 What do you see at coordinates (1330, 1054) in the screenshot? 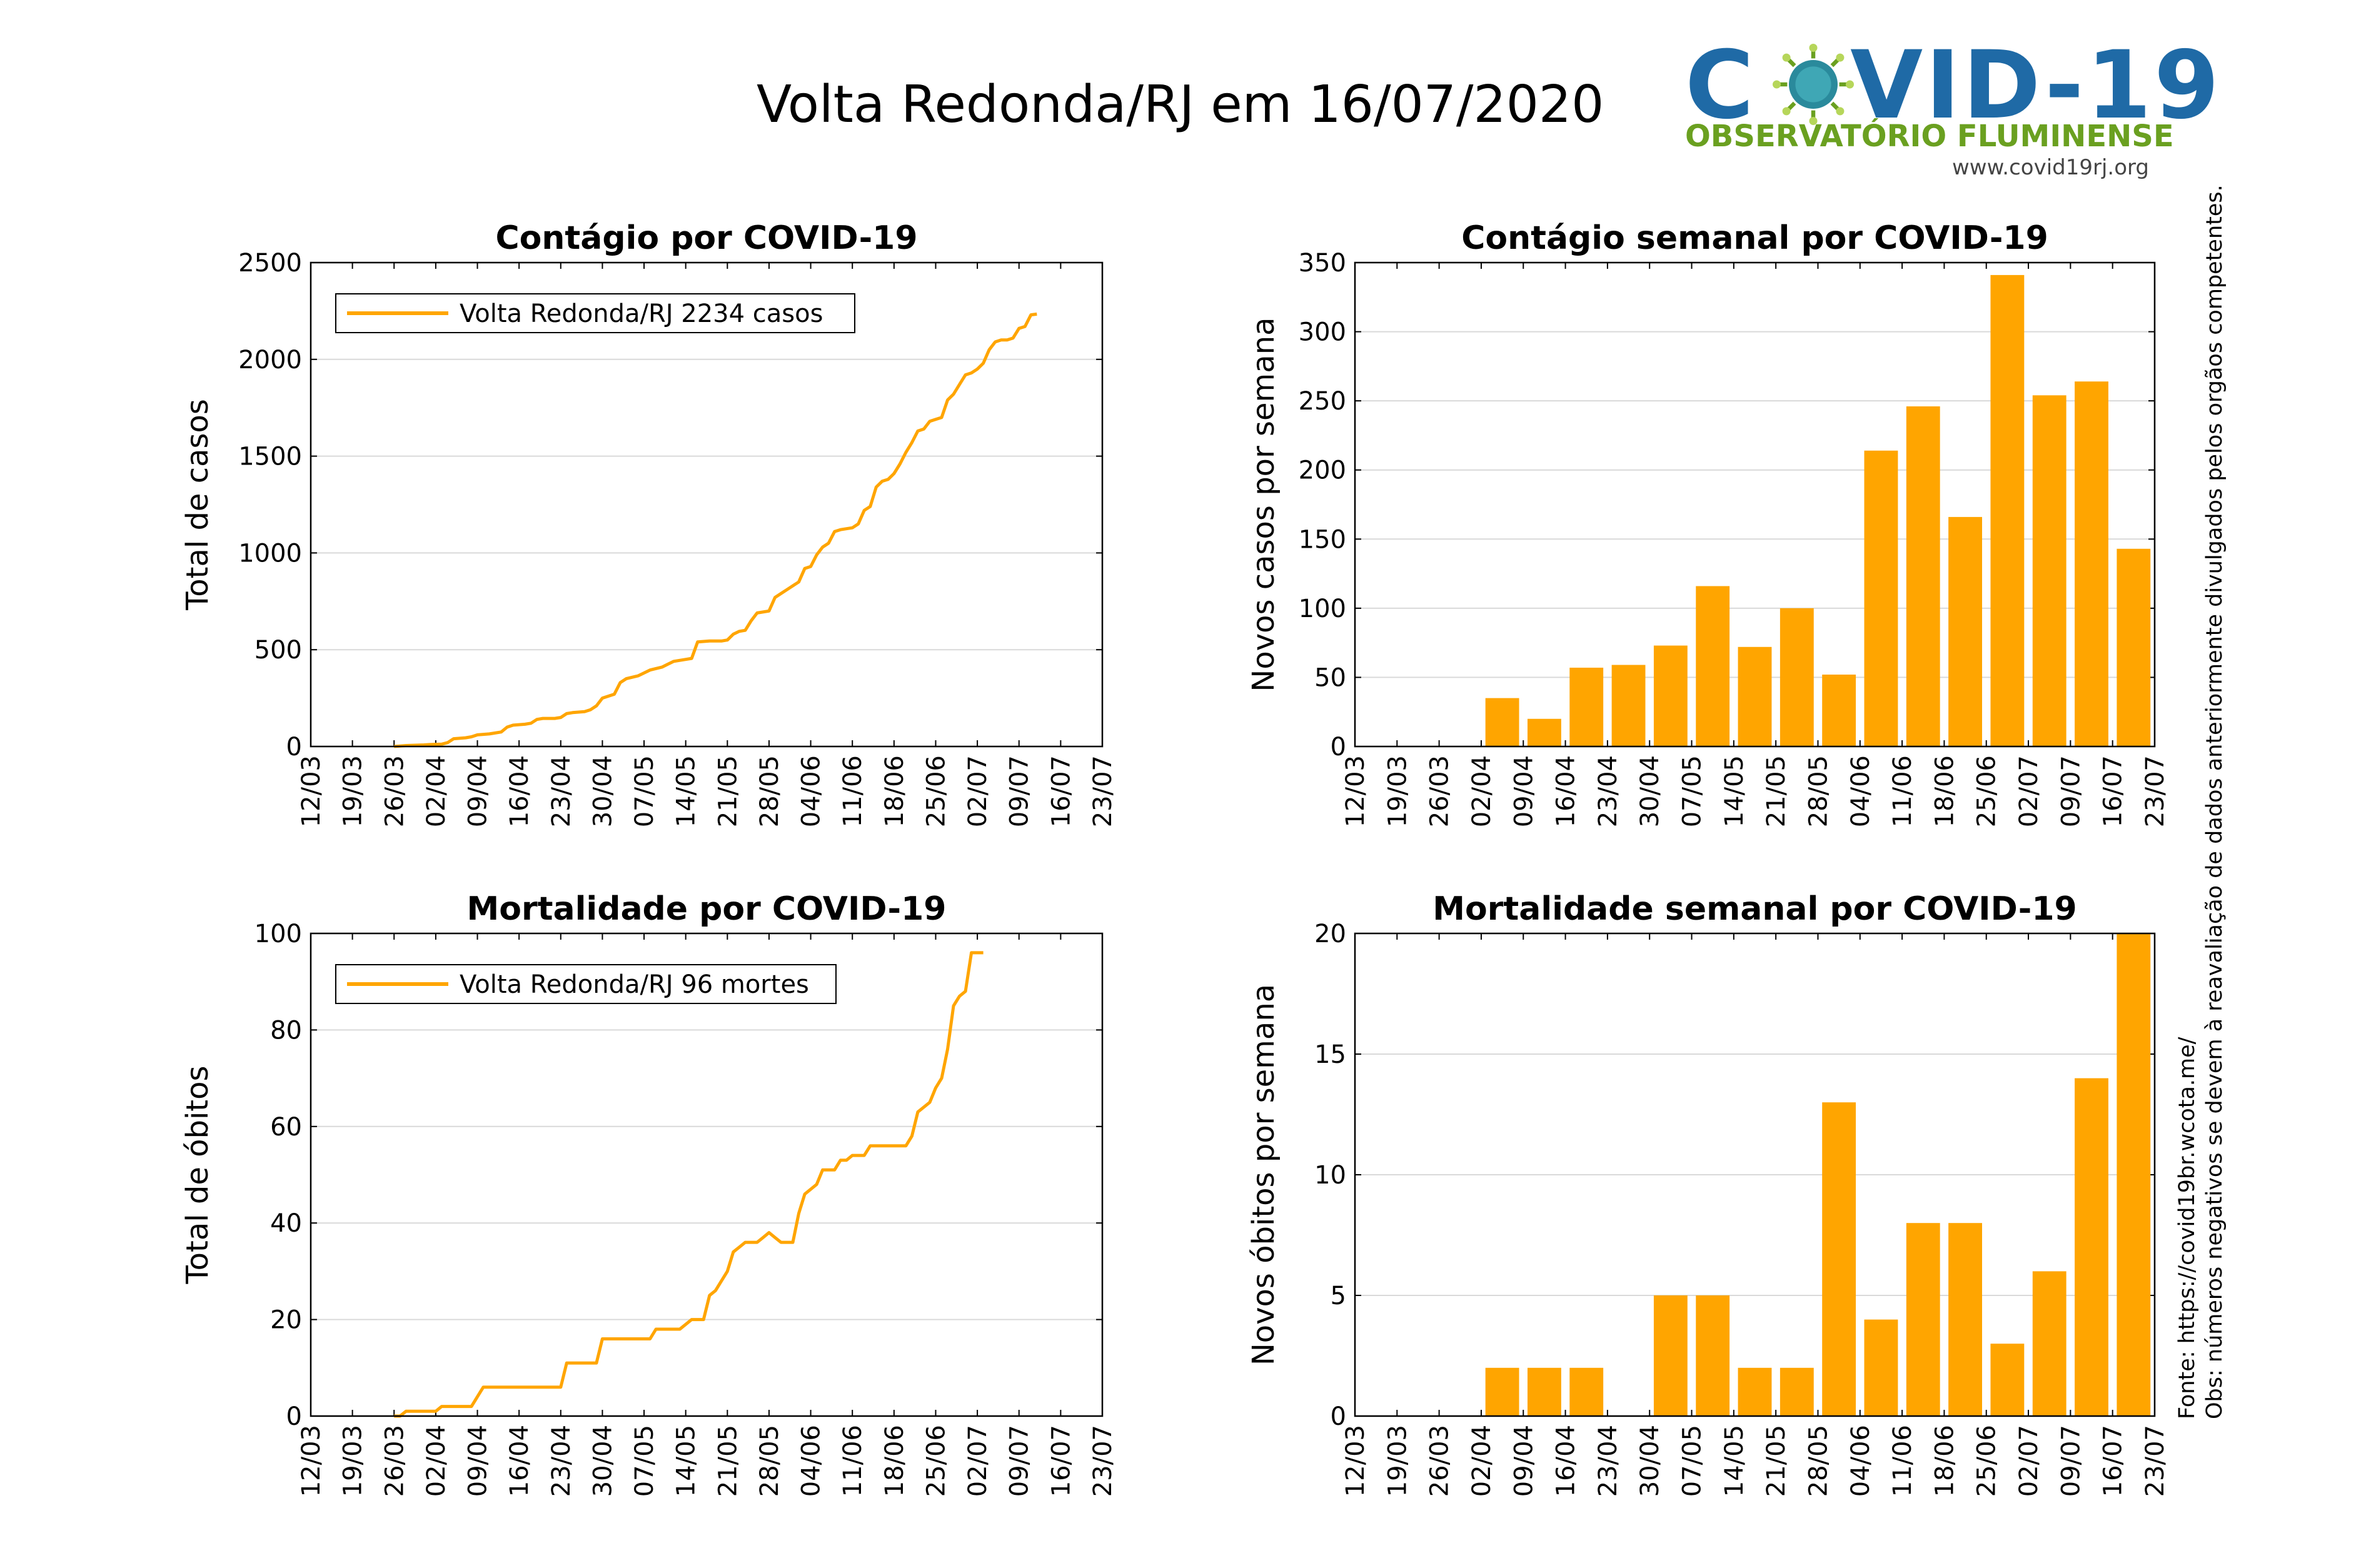
I see `y-tick-label: 15` at bounding box center [1330, 1054].